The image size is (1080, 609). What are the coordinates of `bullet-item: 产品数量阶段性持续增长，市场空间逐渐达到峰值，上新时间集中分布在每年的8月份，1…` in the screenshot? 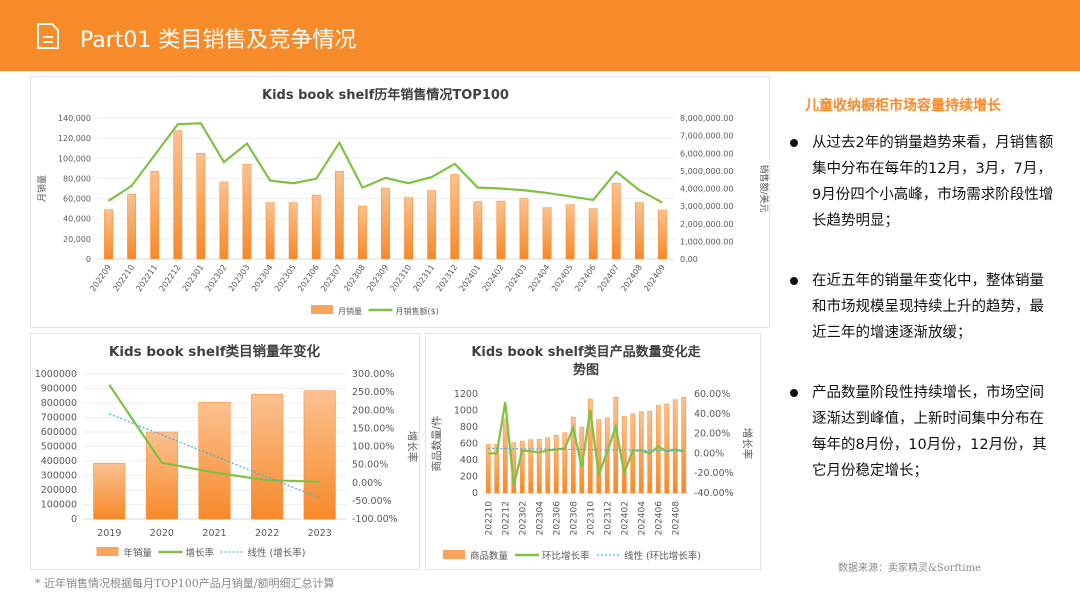 It's located at (923, 432).